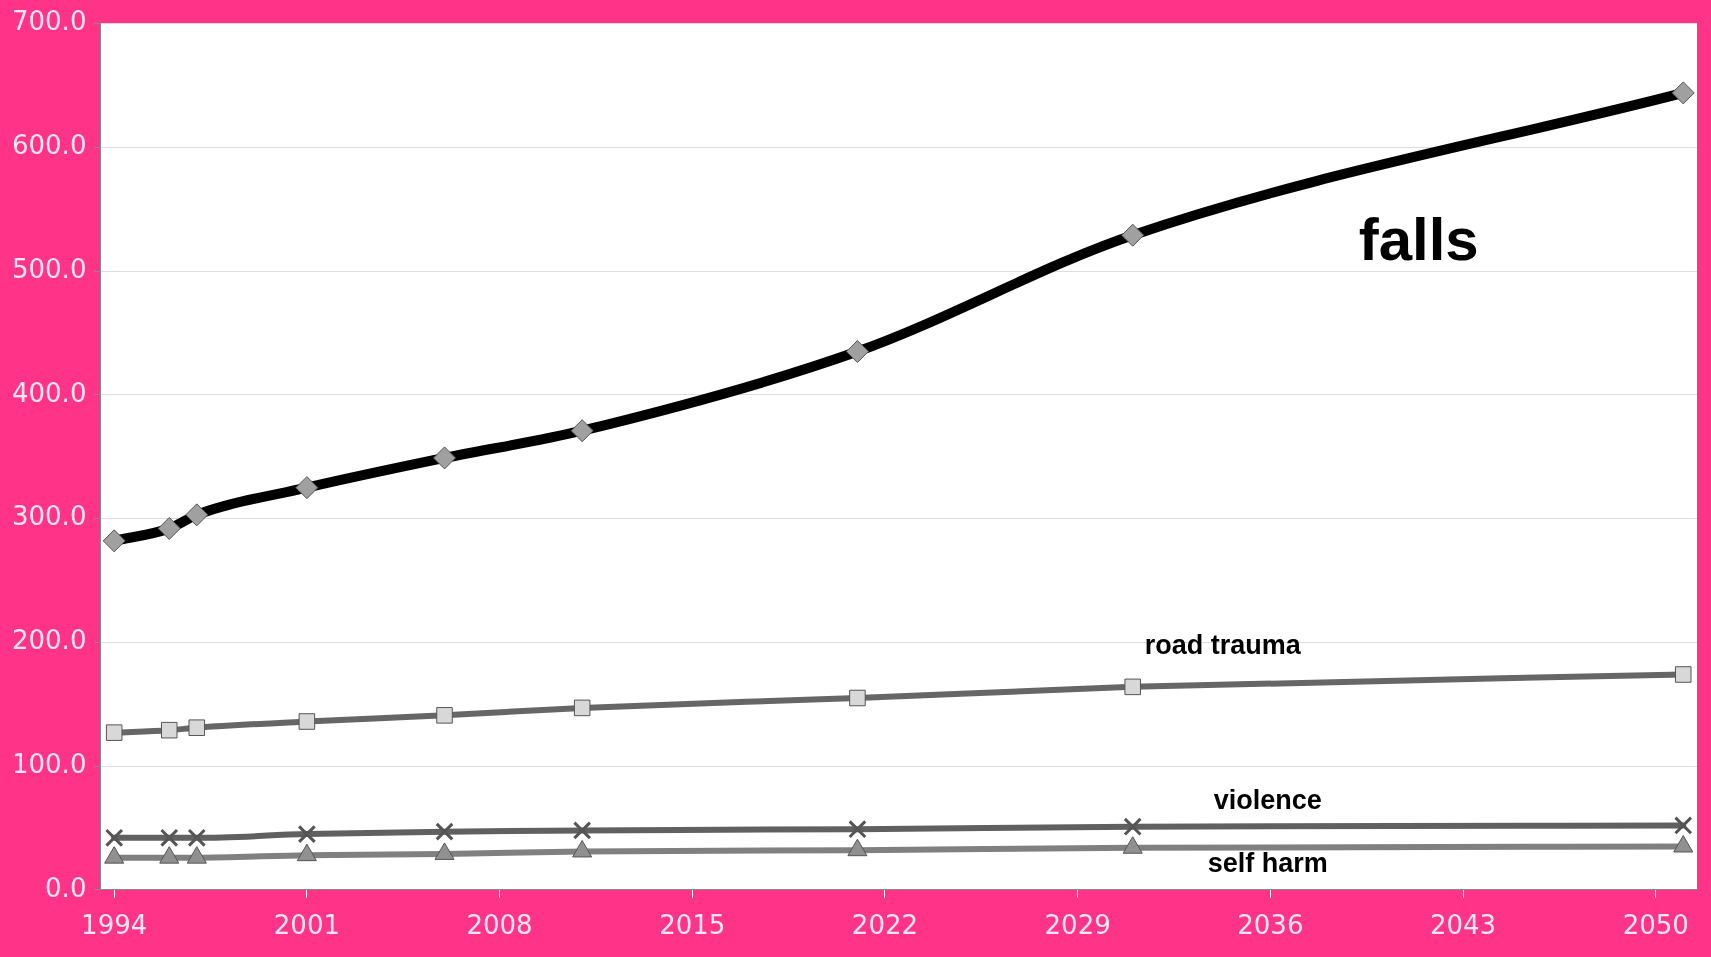 This screenshot has width=1711, height=957. Describe the element at coordinates (49, 392) in the screenshot. I see `y-tick-label: 400.0` at that location.